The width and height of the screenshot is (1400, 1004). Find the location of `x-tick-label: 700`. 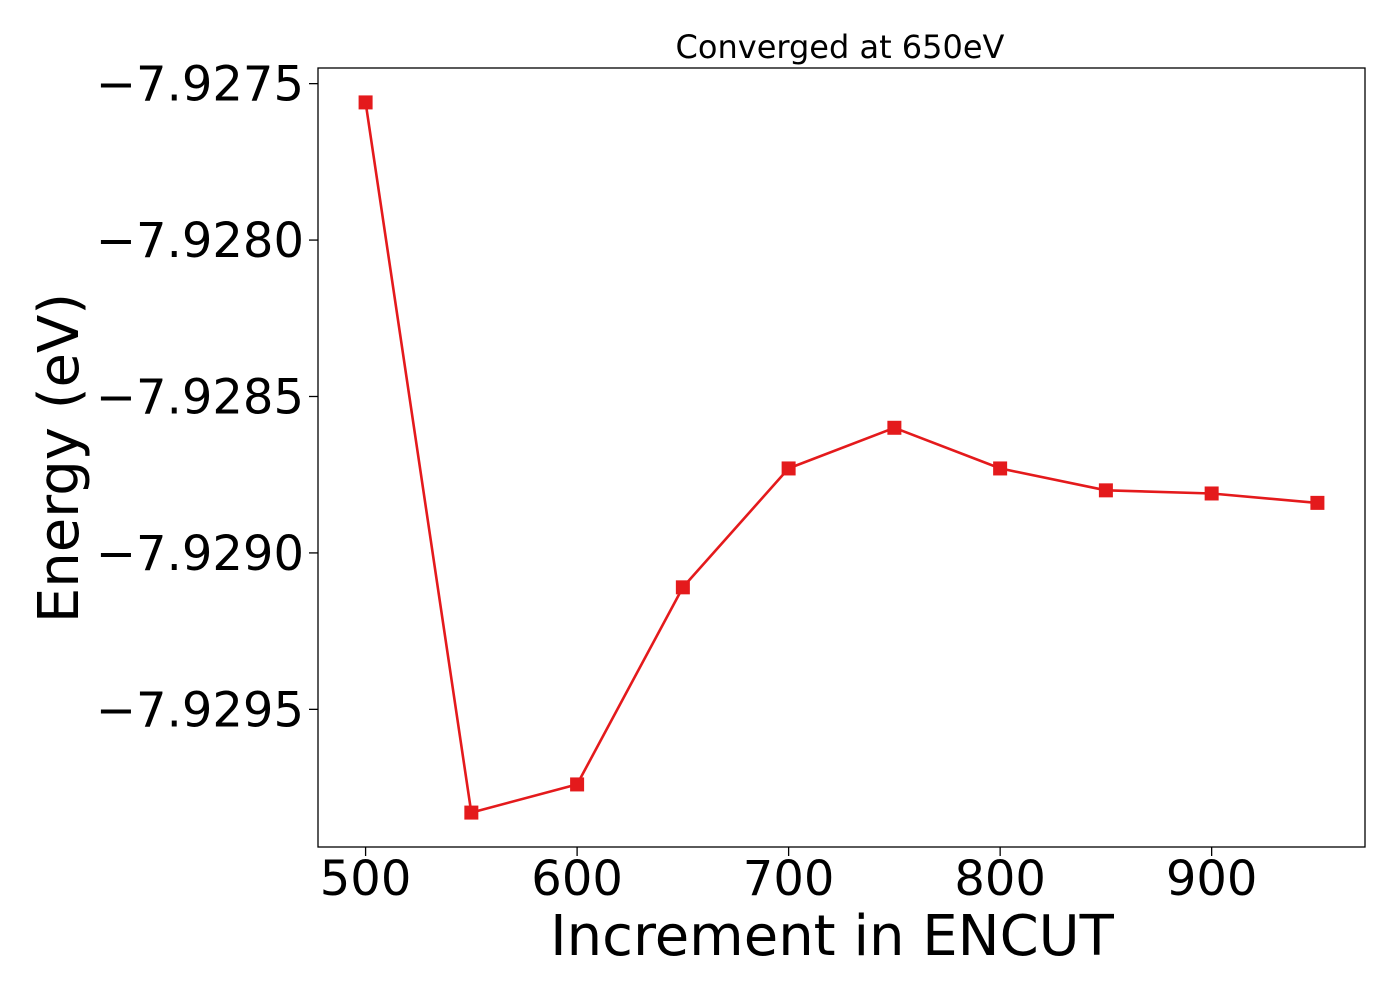

x-tick-label: 700 is located at coordinates (789, 879).